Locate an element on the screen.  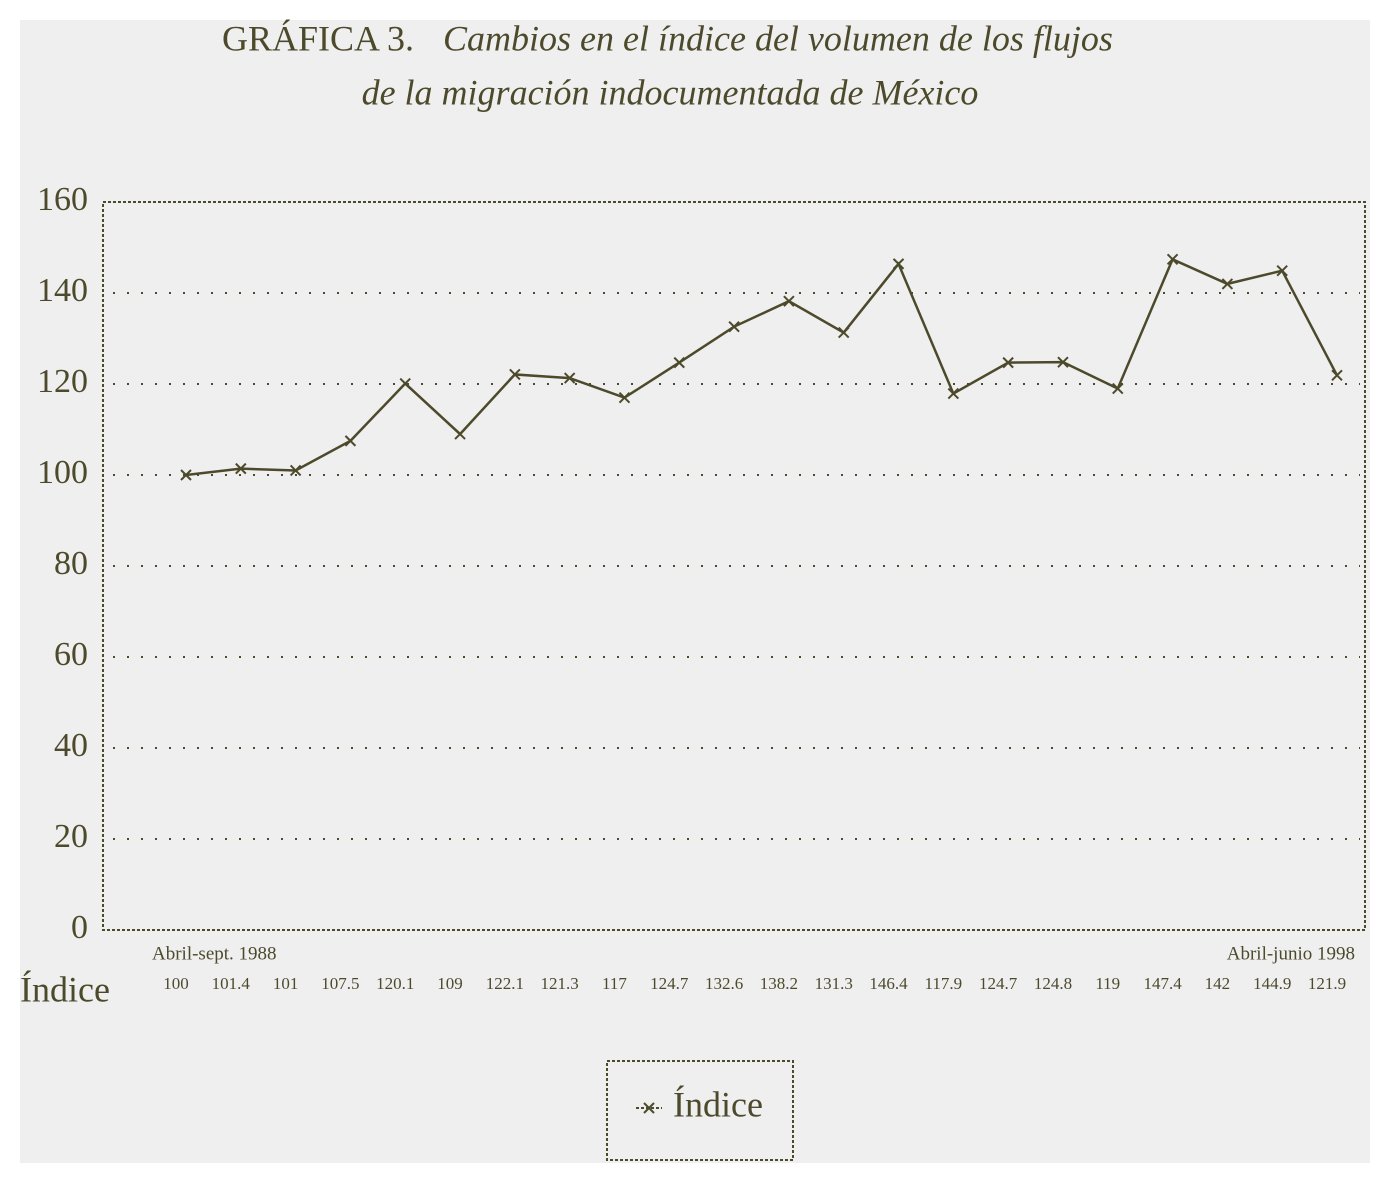
table-value: 120.1 is located at coordinates (395, 983).